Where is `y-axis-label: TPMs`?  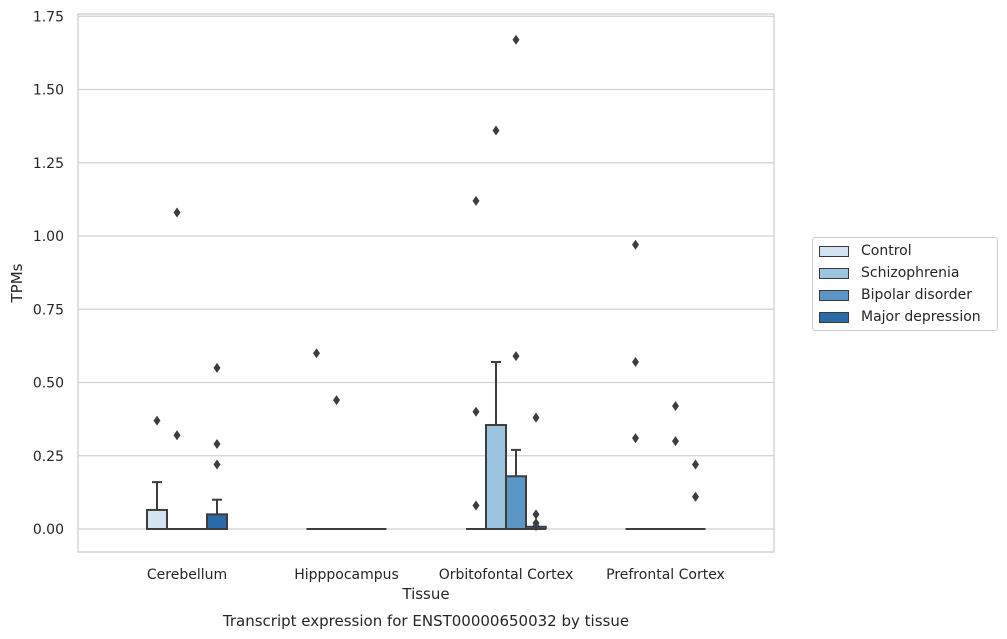
y-axis-label: TPMs is located at coordinates (17, 283).